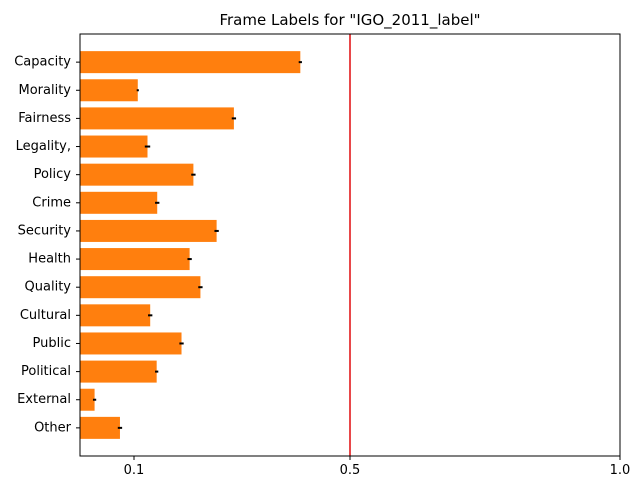  I want to click on chart-title: Frame Labels for "IGO_2011_label", so click(349, 20).